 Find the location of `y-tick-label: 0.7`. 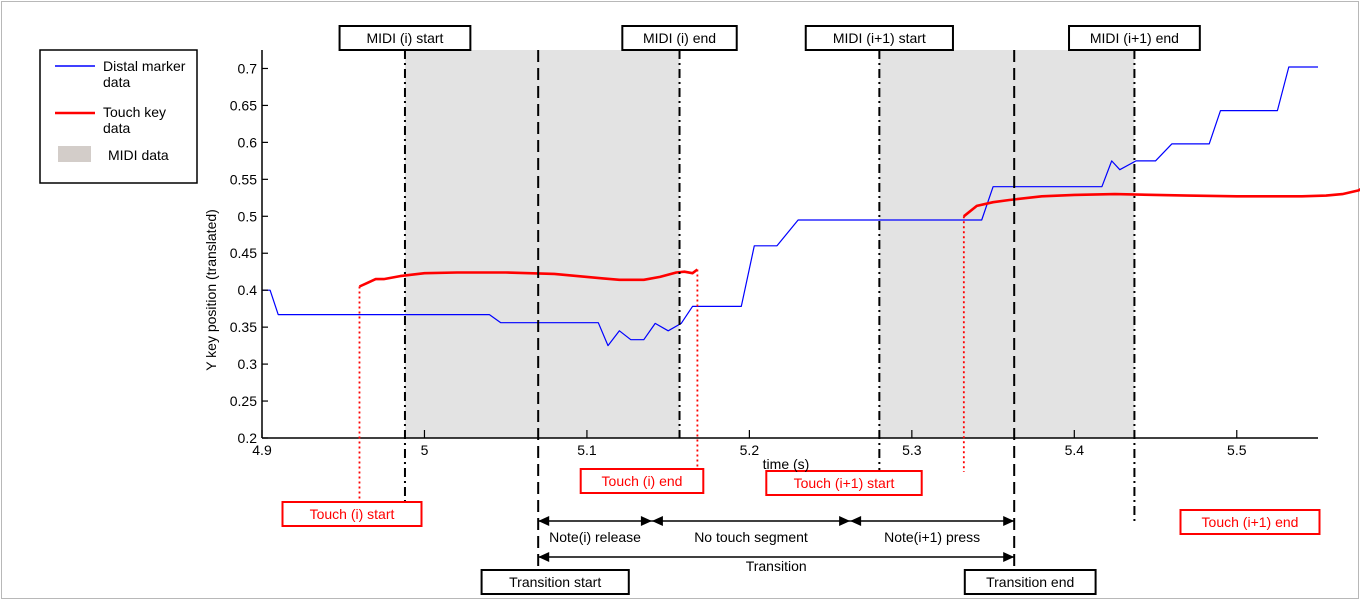

y-tick-label: 0.7 is located at coordinates (248, 68).